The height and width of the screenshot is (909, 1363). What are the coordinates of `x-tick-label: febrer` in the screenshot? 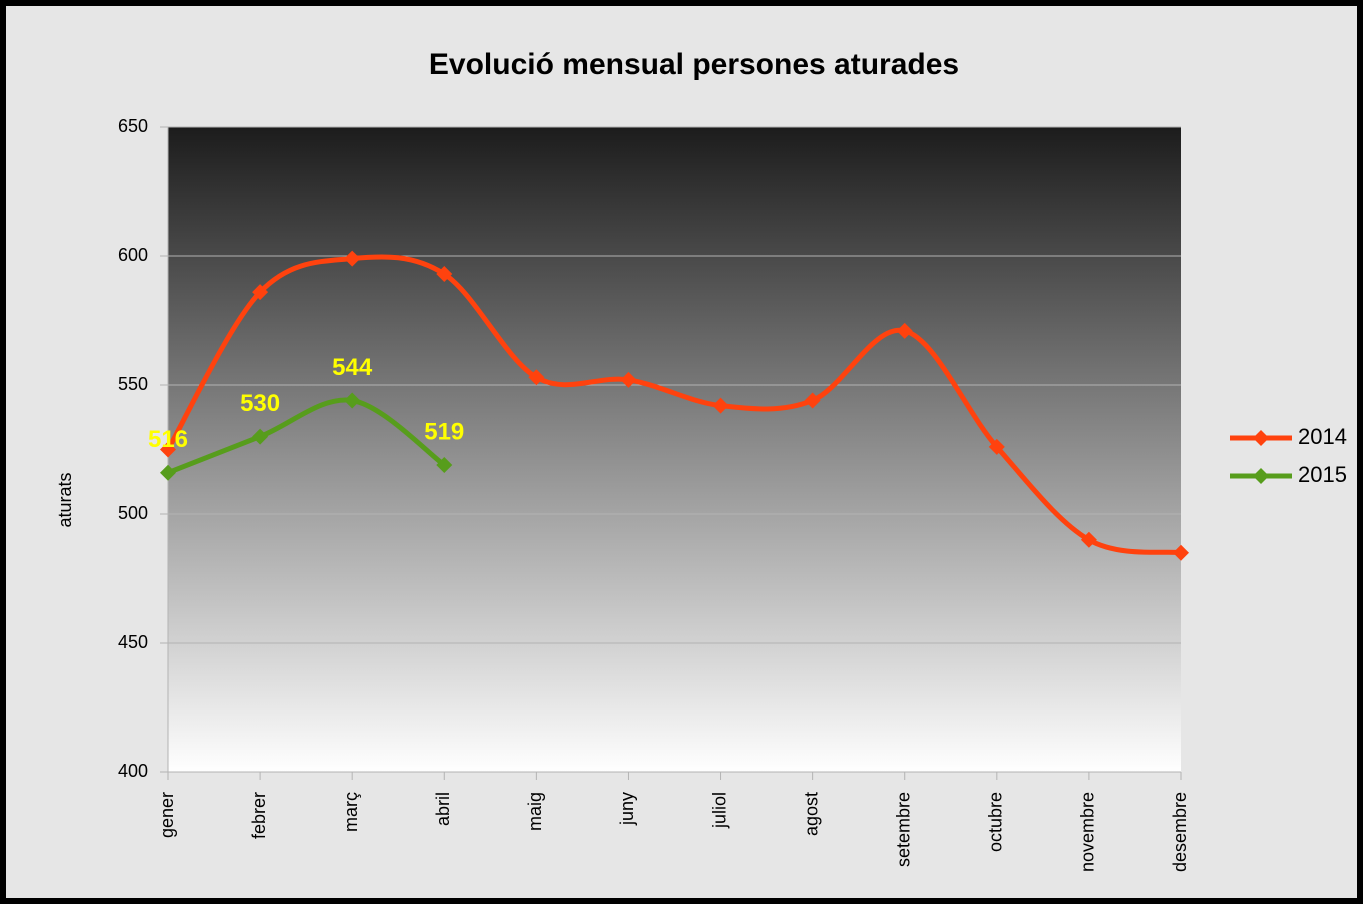 It's located at (259, 815).